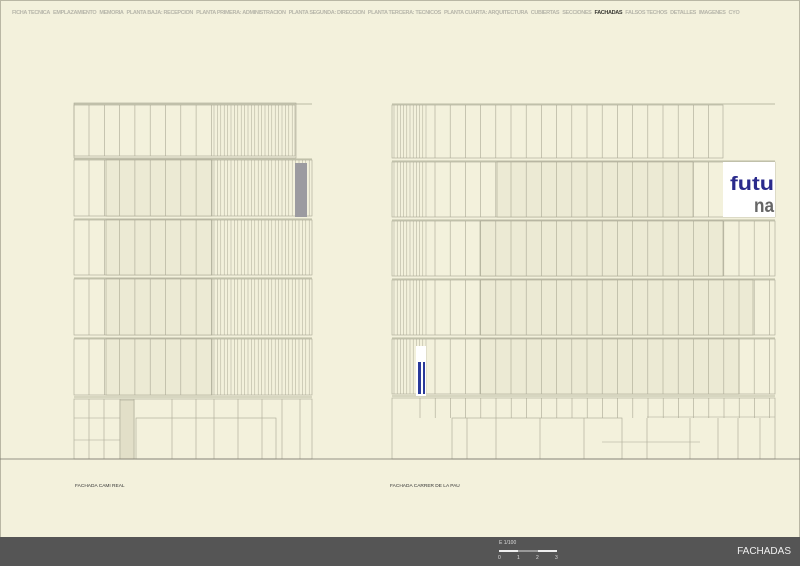 Image resolution: width=800 pixels, height=566 pixels. I want to click on logo-text-line2: na, so click(764, 206).